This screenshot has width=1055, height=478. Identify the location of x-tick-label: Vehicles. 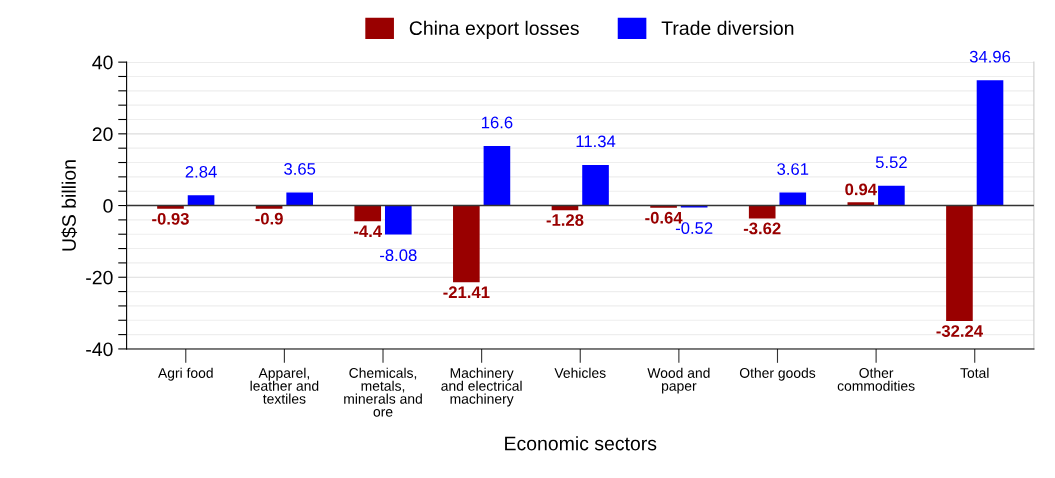
(580, 372).